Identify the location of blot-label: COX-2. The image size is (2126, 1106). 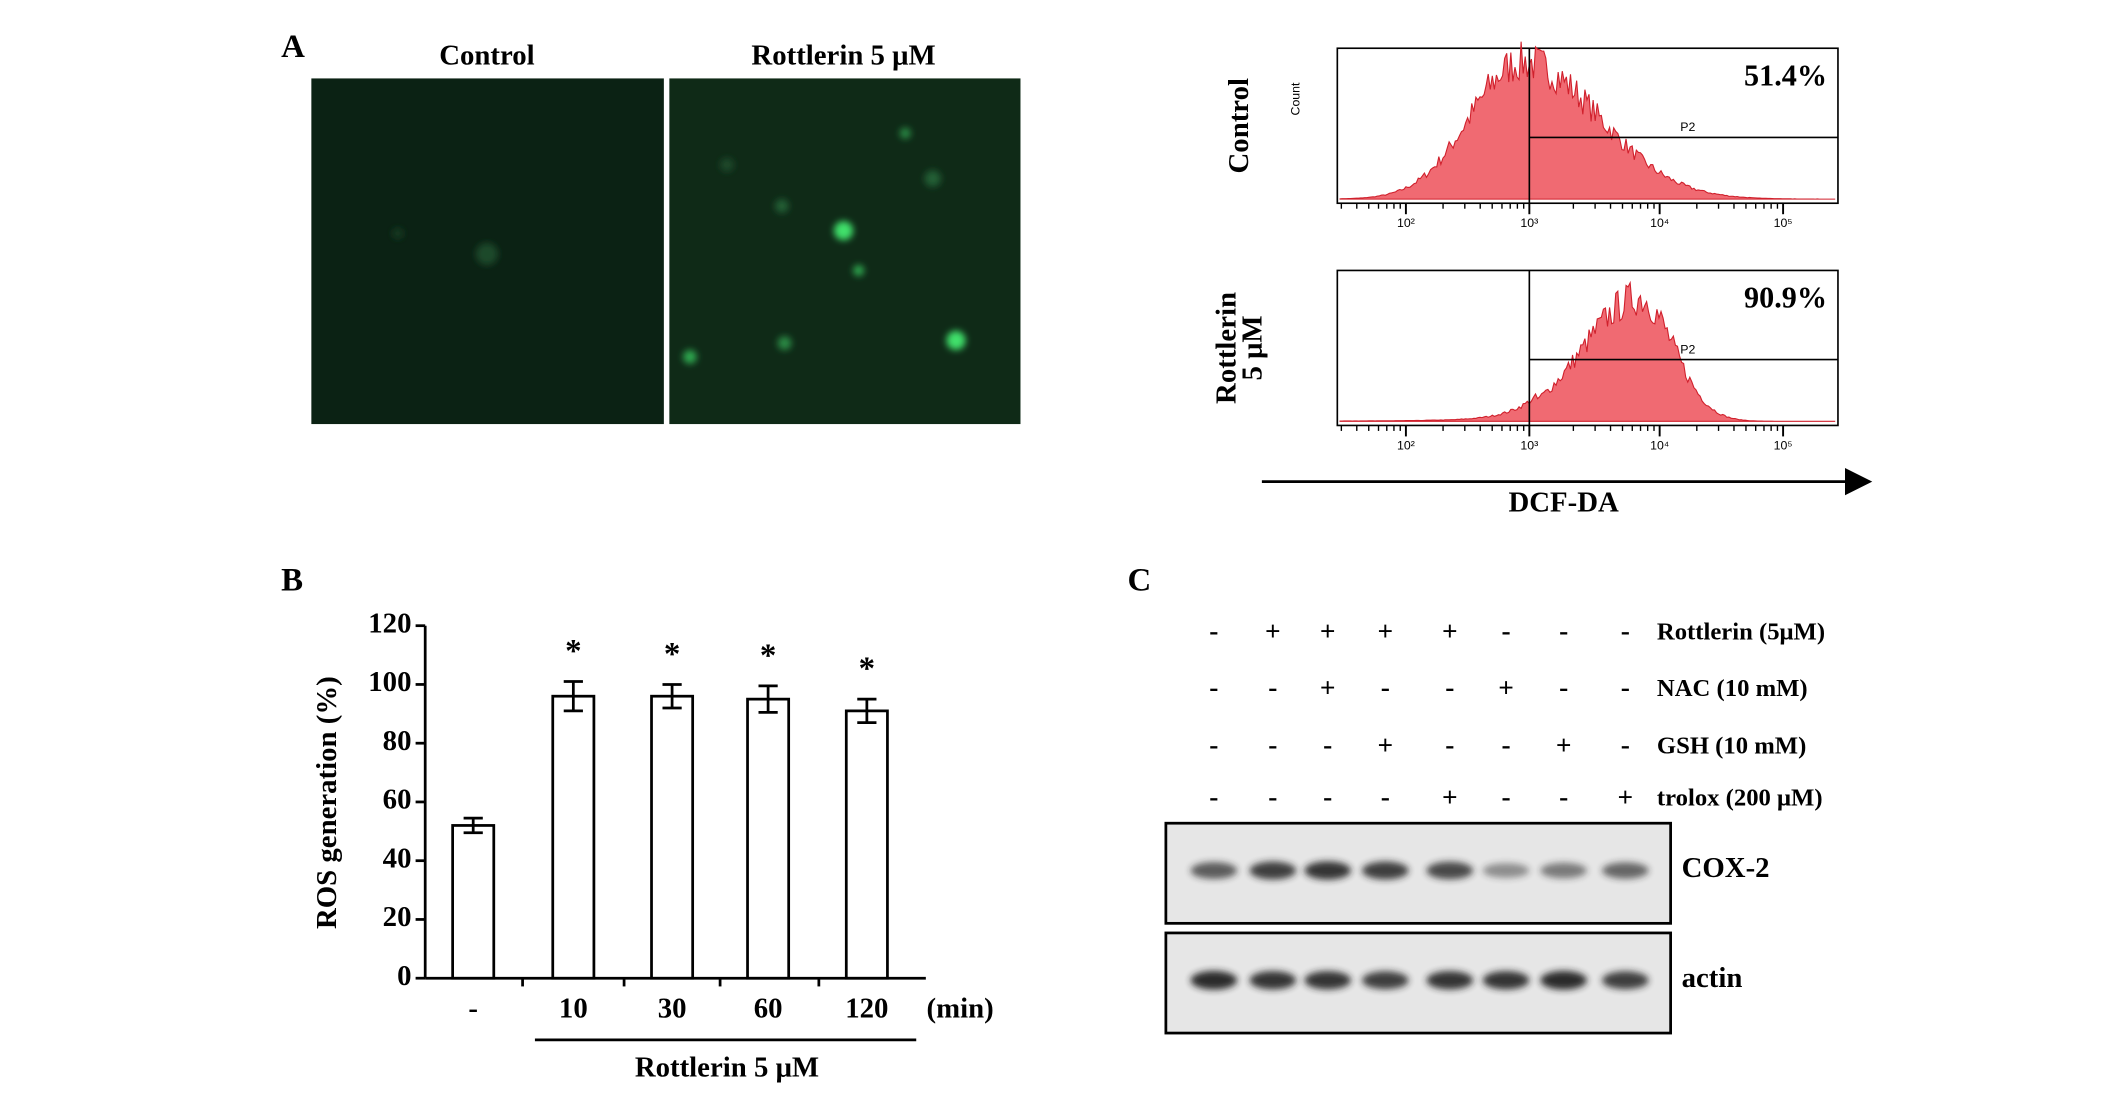
(1726, 868).